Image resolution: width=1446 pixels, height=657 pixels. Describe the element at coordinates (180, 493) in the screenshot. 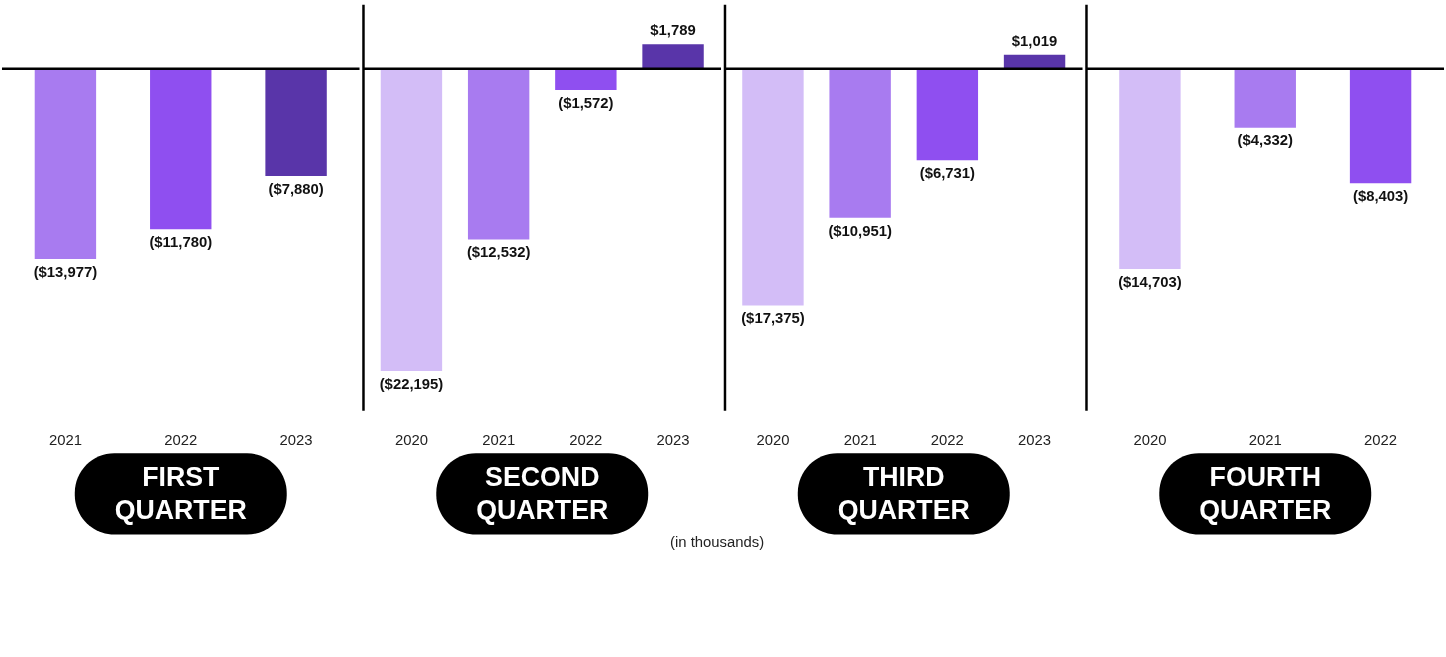

I see `x-axis-title: FIRST QUARTER` at that location.